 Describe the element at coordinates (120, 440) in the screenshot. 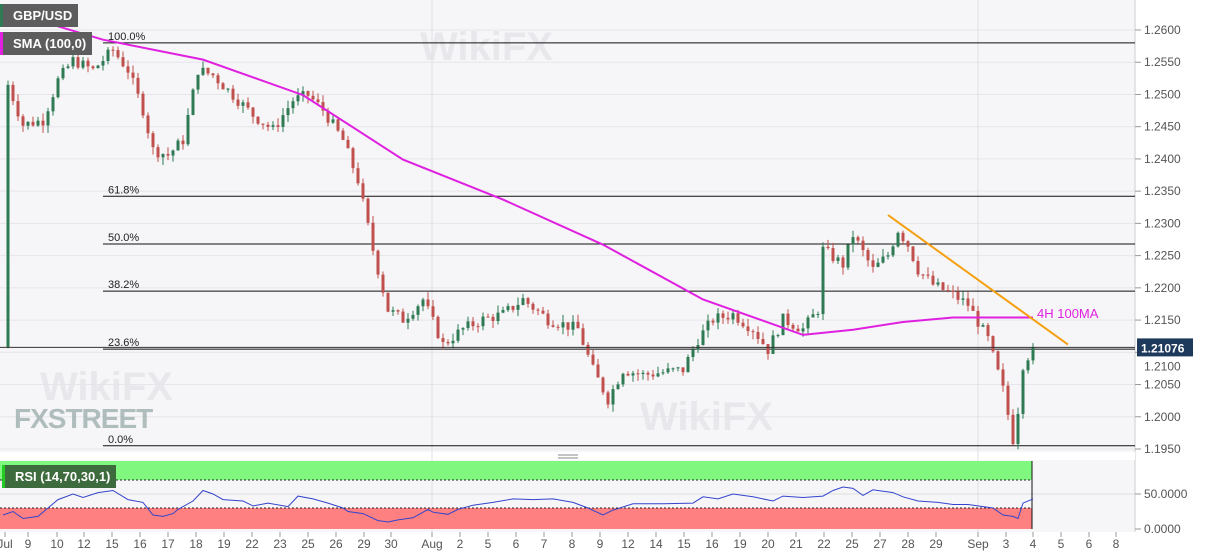

I see `fib-level-label: 0.0%` at that location.